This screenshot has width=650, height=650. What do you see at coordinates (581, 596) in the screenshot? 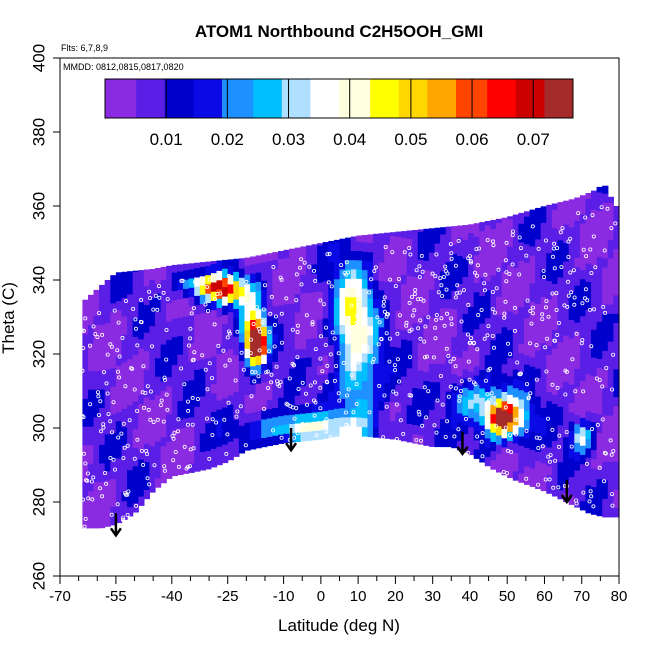
I see `x-tick-label: 70` at bounding box center [581, 596].